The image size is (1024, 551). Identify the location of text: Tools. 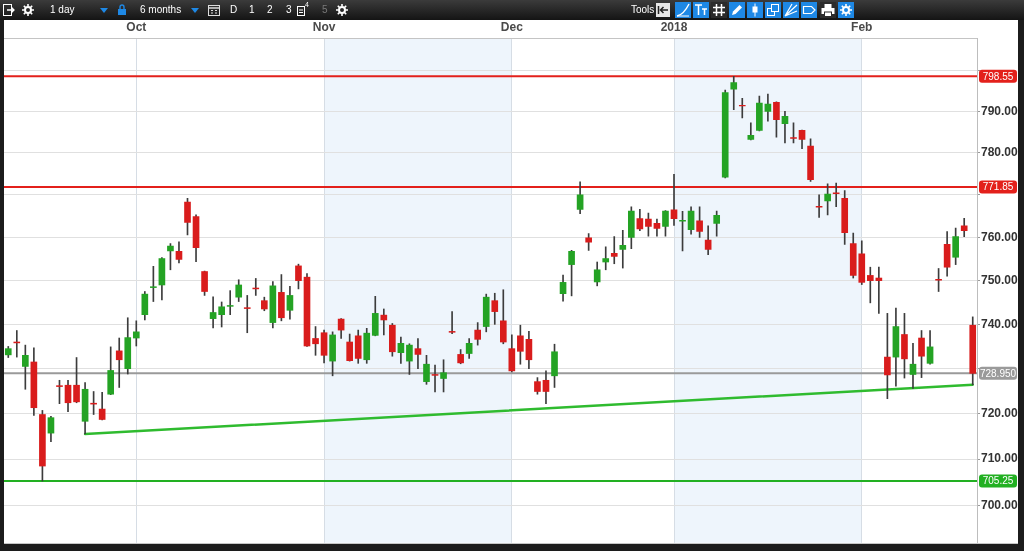
(643, 10).